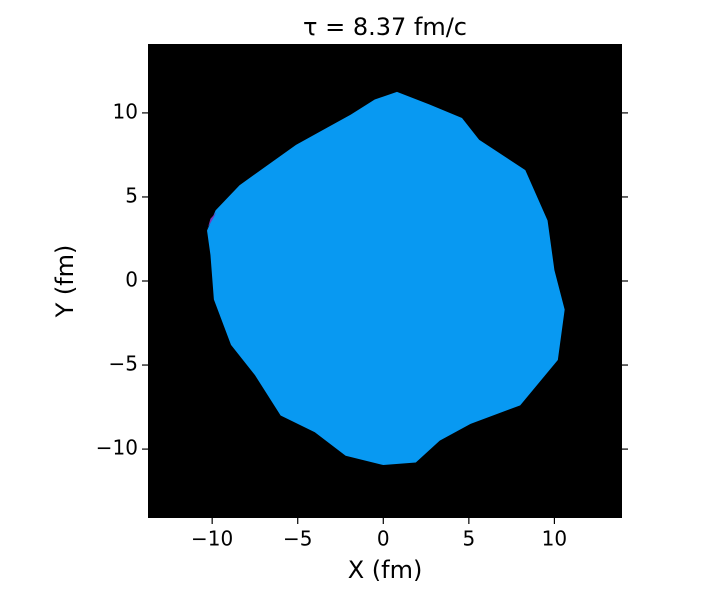 The image size is (720, 600). What do you see at coordinates (468, 539) in the screenshot?
I see `x-tick-label: 5` at bounding box center [468, 539].